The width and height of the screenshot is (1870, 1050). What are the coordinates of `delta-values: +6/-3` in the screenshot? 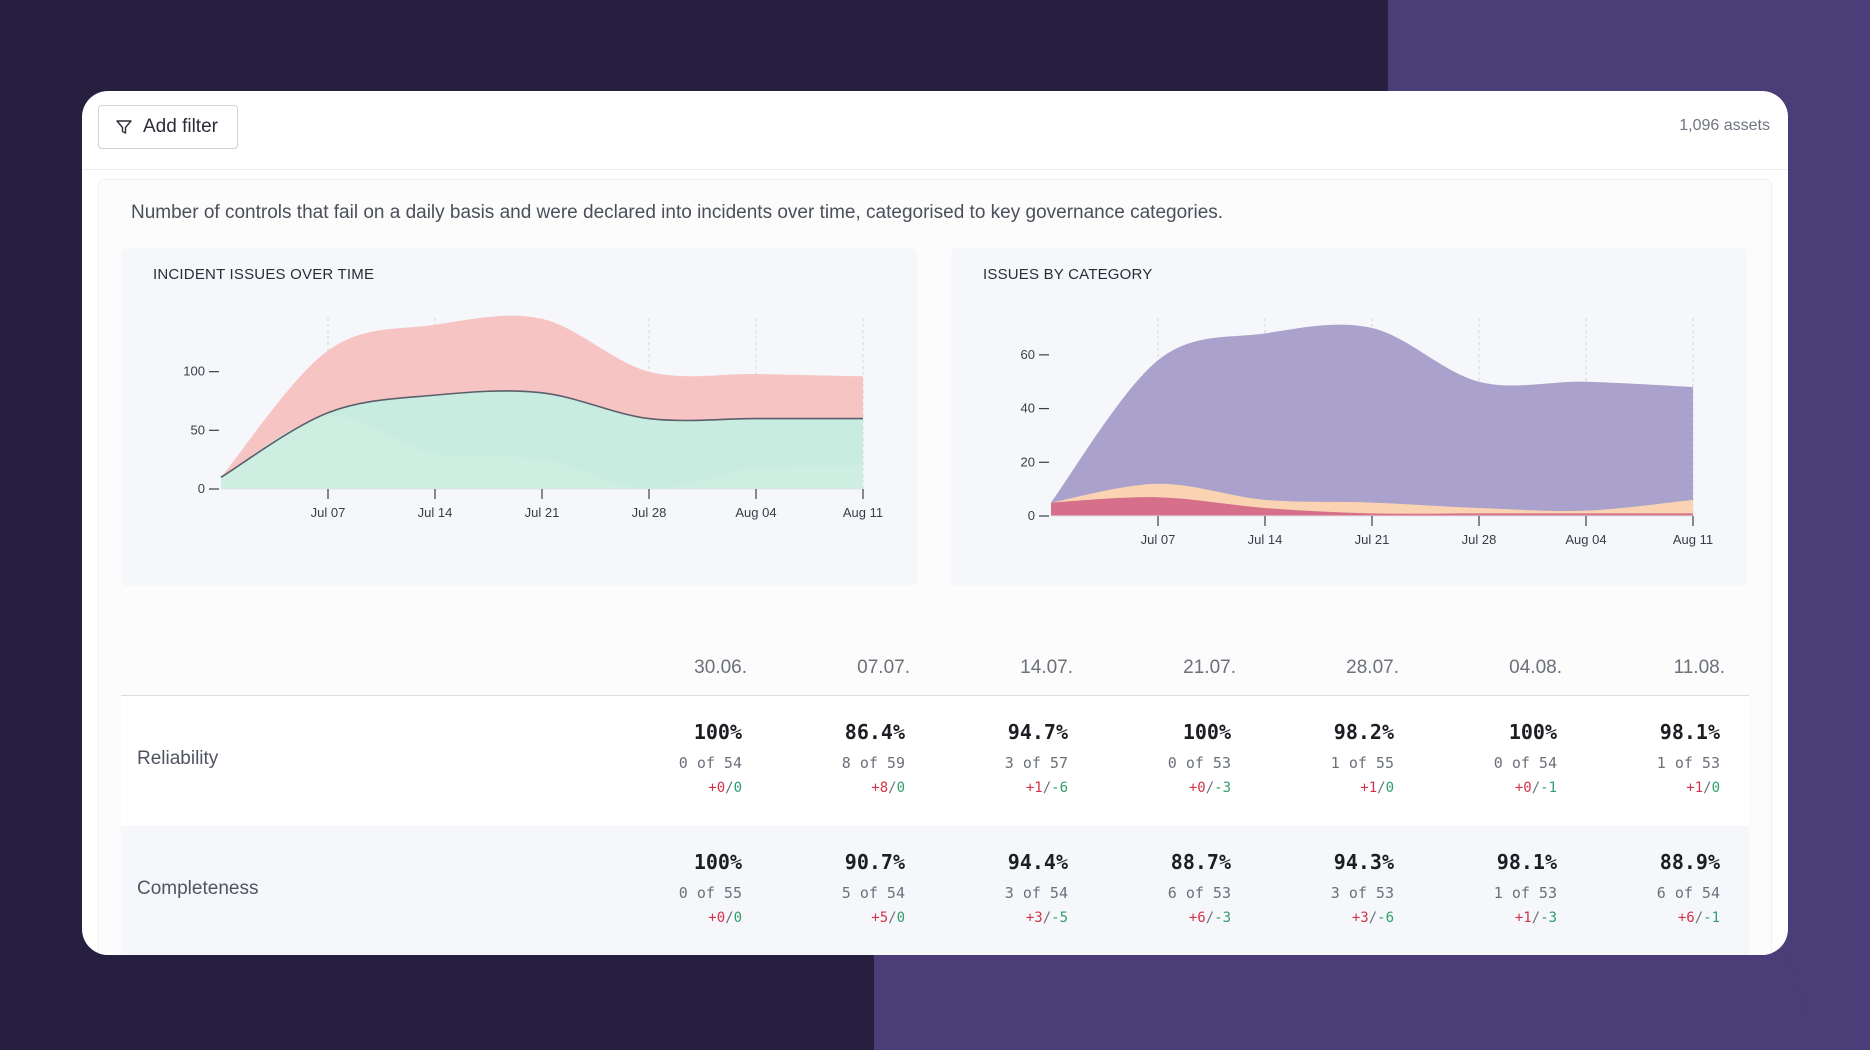 It's located at (1171, 918).